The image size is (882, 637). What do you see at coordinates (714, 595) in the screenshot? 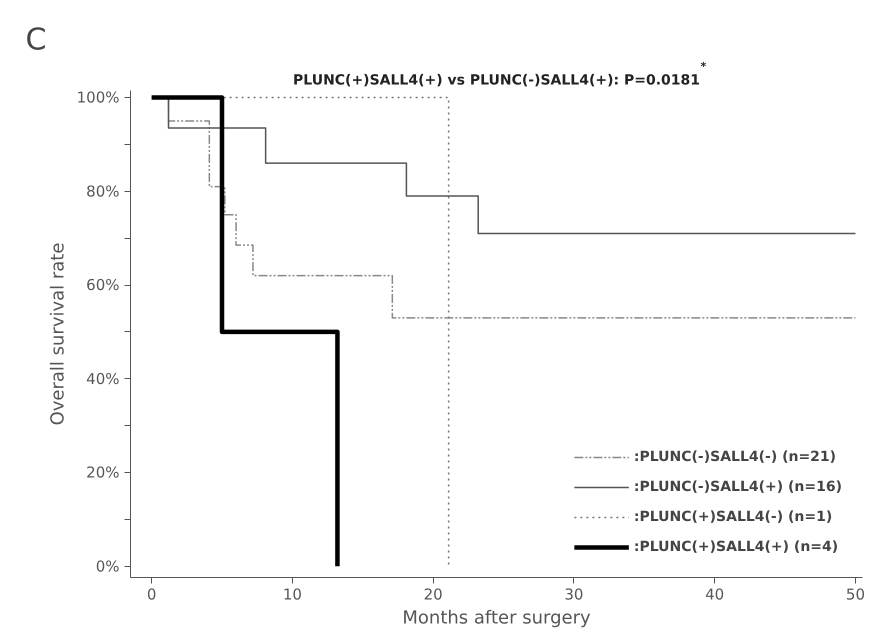
I see `x-tick-label: 40` at bounding box center [714, 595].